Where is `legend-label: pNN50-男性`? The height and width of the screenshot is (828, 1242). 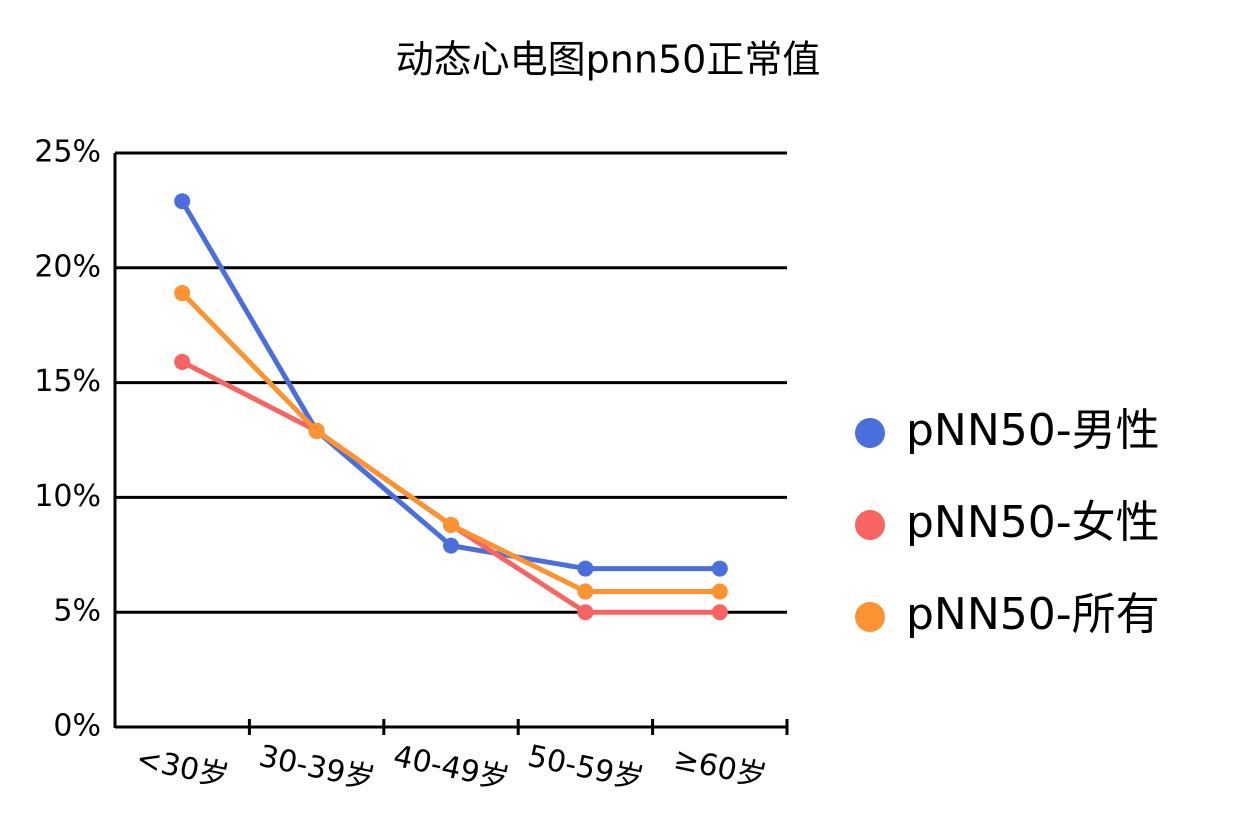 legend-label: pNN50-男性 is located at coordinates (1033, 430).